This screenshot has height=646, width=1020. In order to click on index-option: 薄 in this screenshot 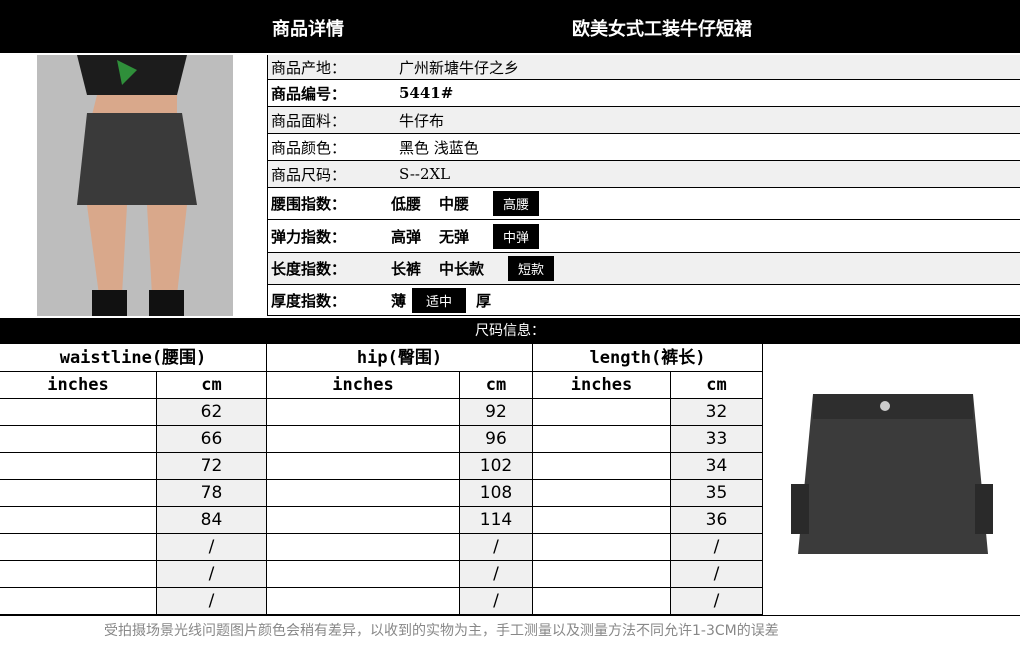, I will do `click(399, 300)`.